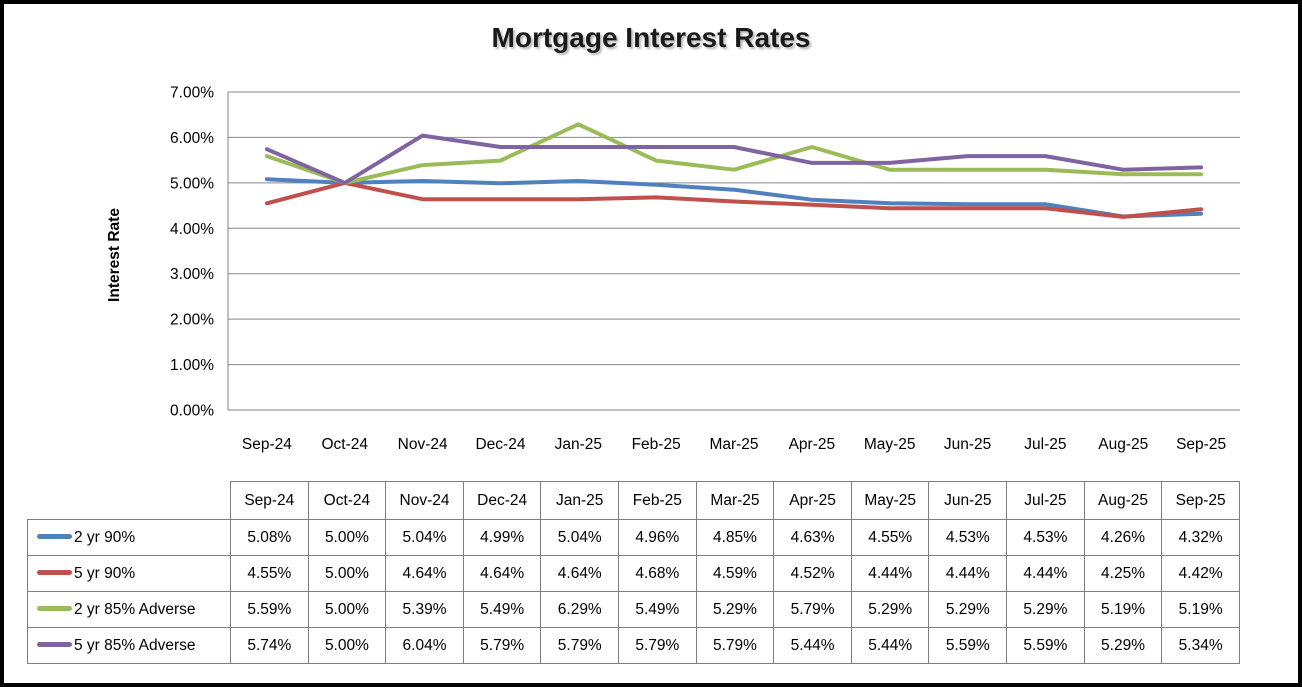 Image resolution: width=1302 pixels, height=687 pixels. What do you see at coordinates (105, 573) in the screenshot?
I see `series-name: 5 yr 90%` at bounding box center [105, 573].